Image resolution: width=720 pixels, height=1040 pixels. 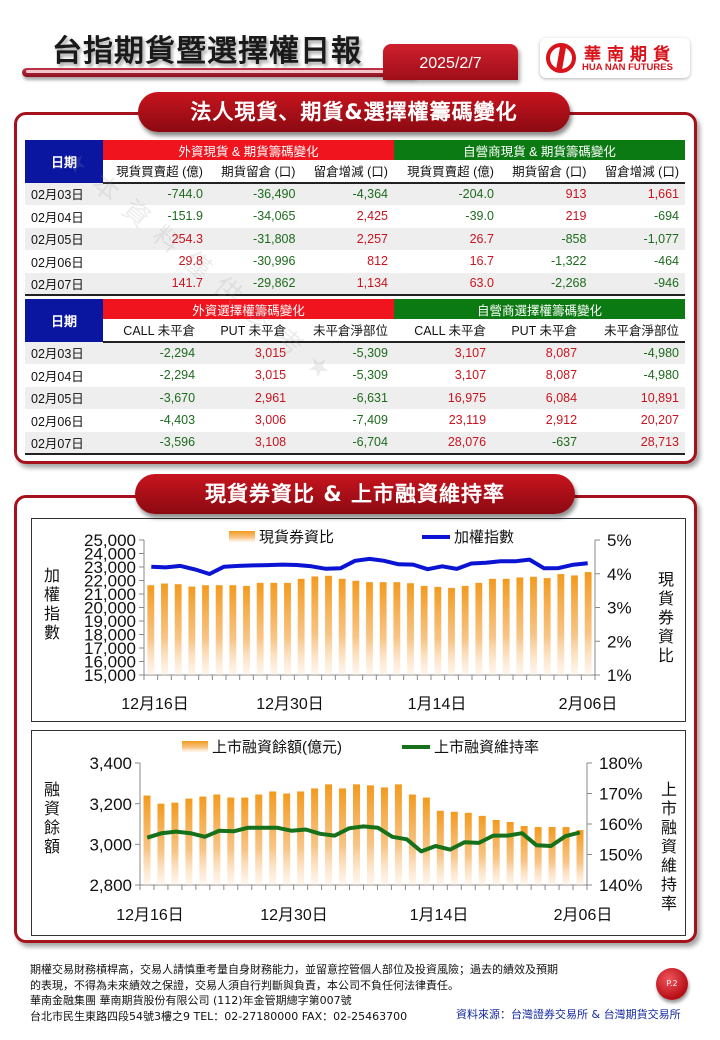 What do you see at coordinates (343, 420) in the screenshot?
I see `table-cell: -7,409` at bounding box center [343, 420].